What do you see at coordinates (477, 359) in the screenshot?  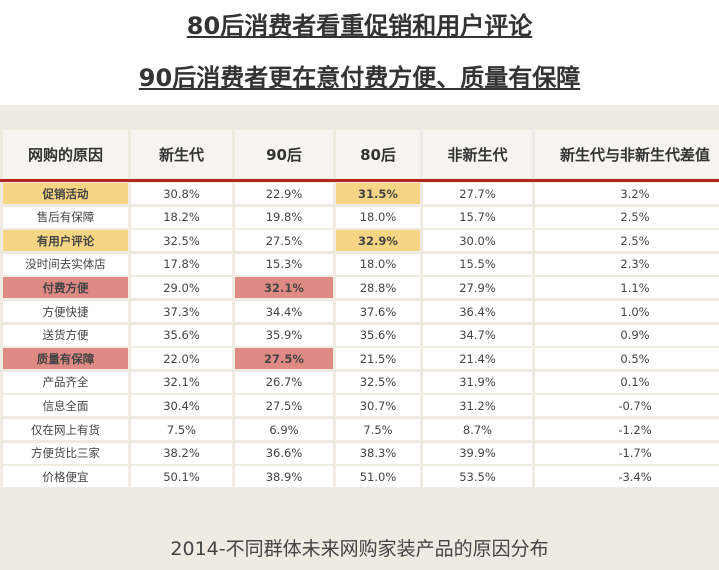 I see `value-cell: 21.4%` at bounding box center [477, 359].